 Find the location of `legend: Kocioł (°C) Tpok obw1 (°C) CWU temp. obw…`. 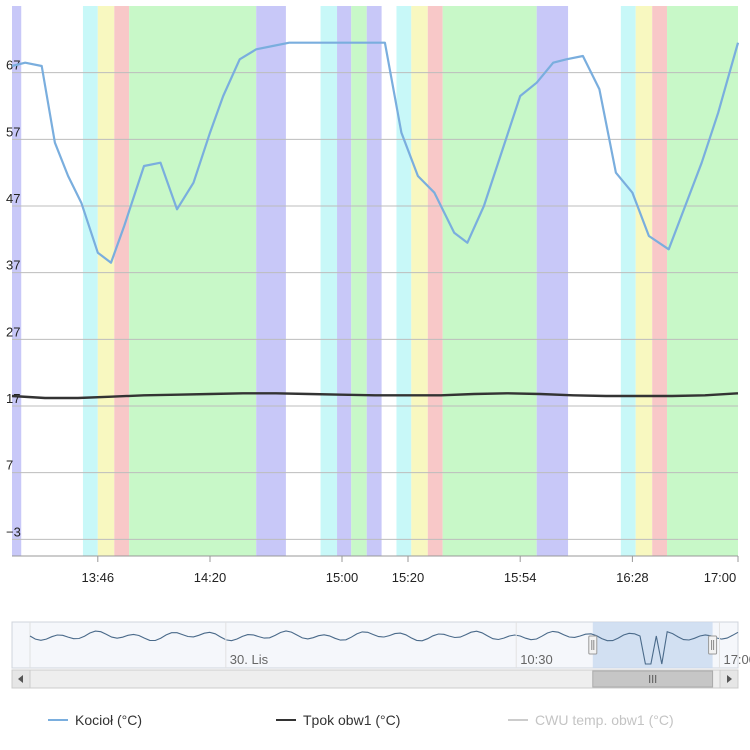

legend: Kocioł (°C) Tpok obw1 (°C) CWU temp. obw… is located at coordinates (375, 720).